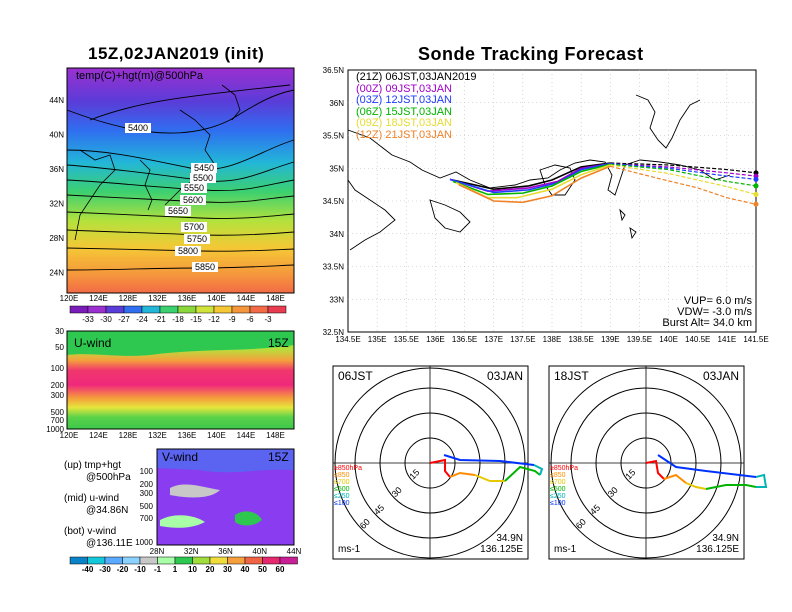 The height and width of the screenshot is (612, 792). Describe the element at coordinates (342, 489) in the screenshot. I see `pressure-legend-item: ≤500` at that location.